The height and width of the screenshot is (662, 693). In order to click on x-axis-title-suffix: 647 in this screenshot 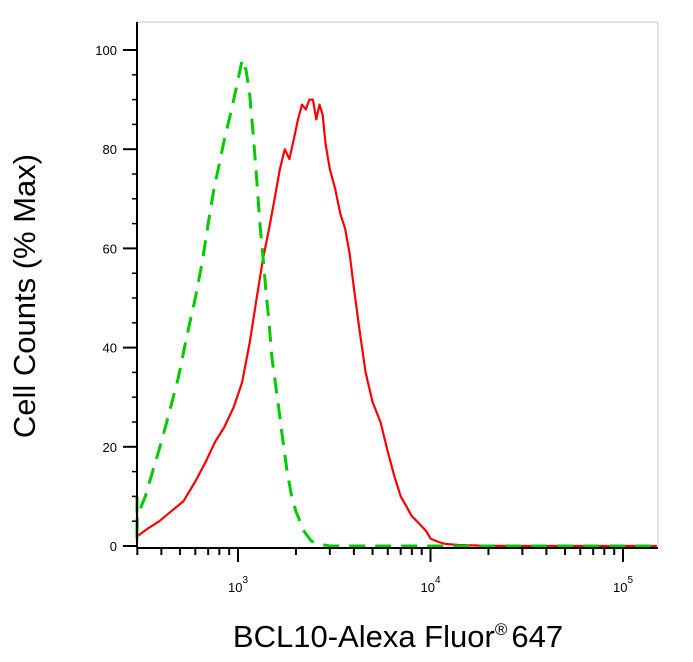, I will do `click(537, 636)`.